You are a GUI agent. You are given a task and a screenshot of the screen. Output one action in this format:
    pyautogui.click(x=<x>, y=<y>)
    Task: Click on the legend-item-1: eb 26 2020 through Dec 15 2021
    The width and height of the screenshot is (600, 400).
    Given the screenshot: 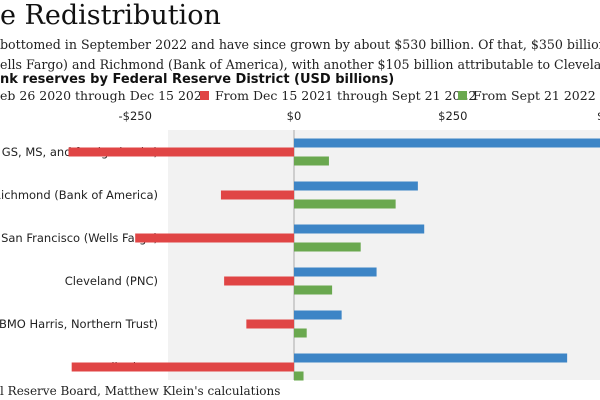 What is the action you would take?
    pyautogui.click(x=105, y=95)
    